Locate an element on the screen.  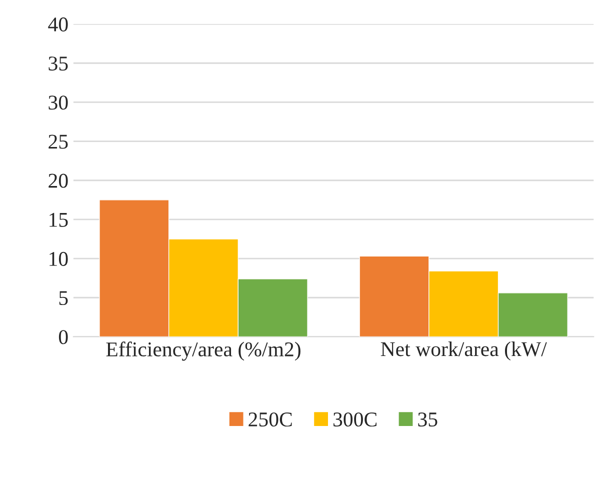
y-tick-label: 5 is located at coordinates (63, 298).